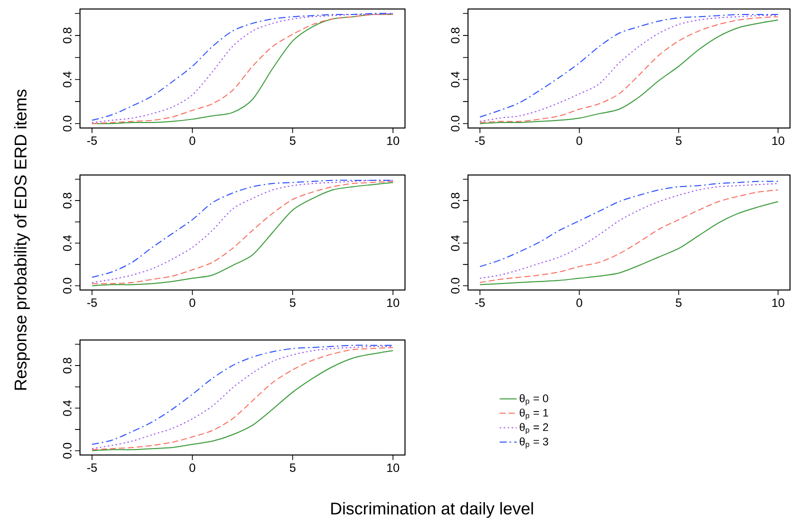 This screenshot has height=527, width=796. Describe the element at coordinates (534, 428) in the screenshot. I see `legend-label: θ$_{p}$ = 2` at that location.